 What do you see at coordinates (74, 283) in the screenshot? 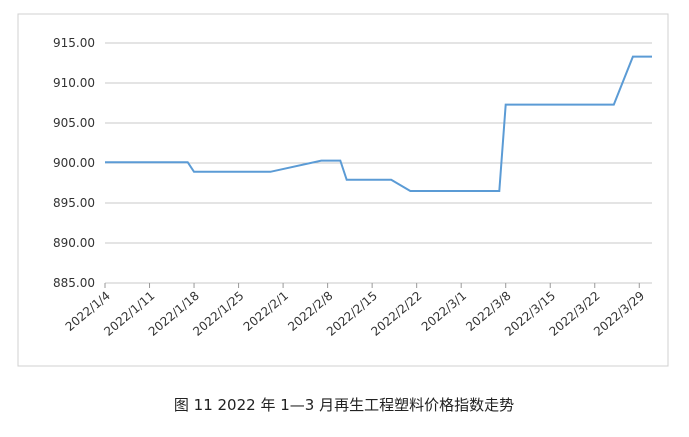
I see `y-tick-label: 885.00` at bounding box center [74, 283].